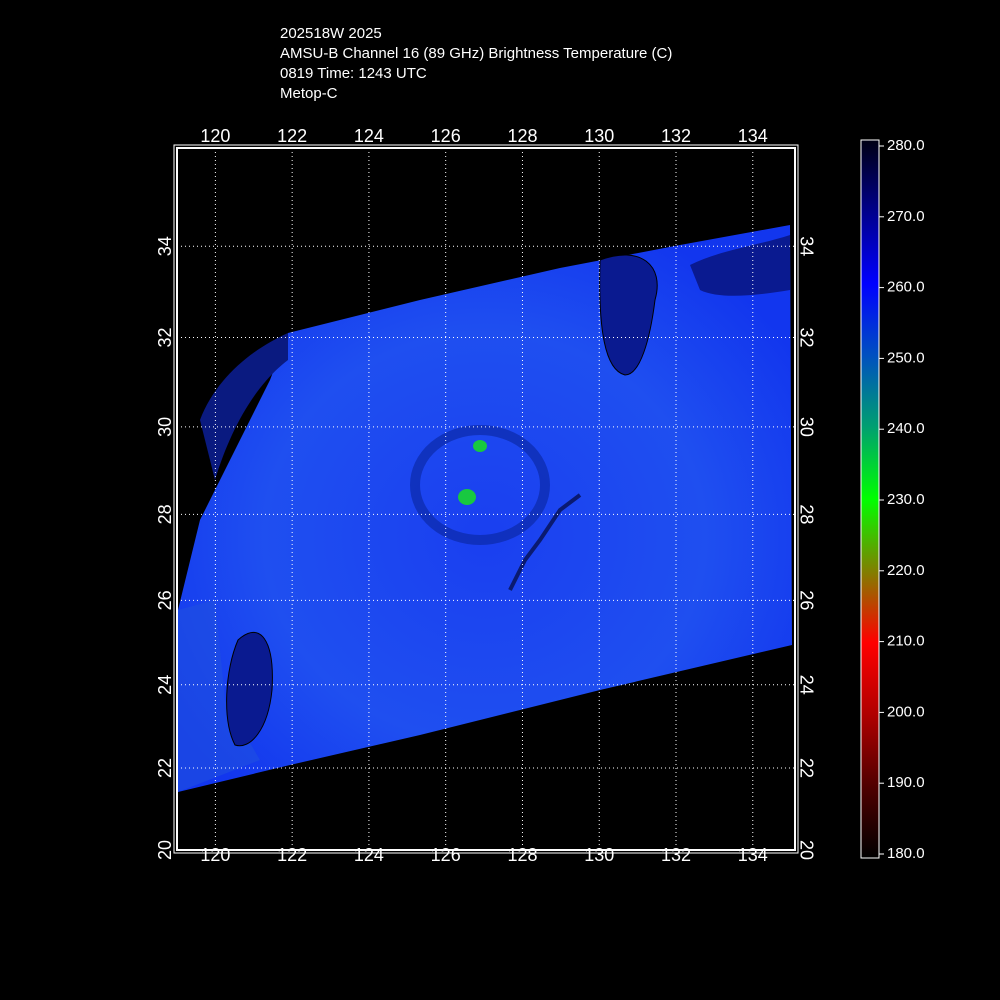 The image size is (1000, 1000). What do you see at coordinates (906, 216) in the screenshot?
I see `colorbar-label: 270.0` at bounding box center [906, 216].